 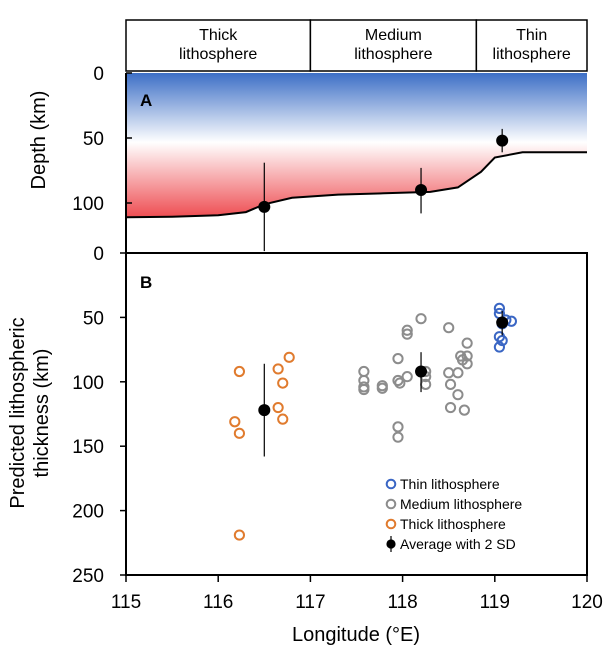 What do you see at coordinates (453, 524) in the screenshot?
I see `legend-label: Thick lithosphere` at bounding box center [453, 524].